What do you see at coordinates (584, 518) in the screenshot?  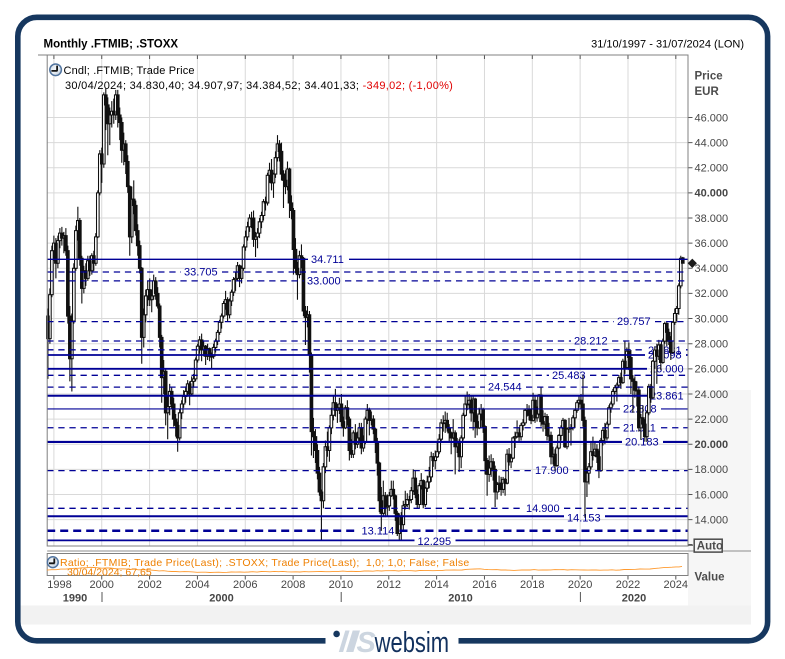 I see `svg-text: 14.153` at bounding box center [584, 518].